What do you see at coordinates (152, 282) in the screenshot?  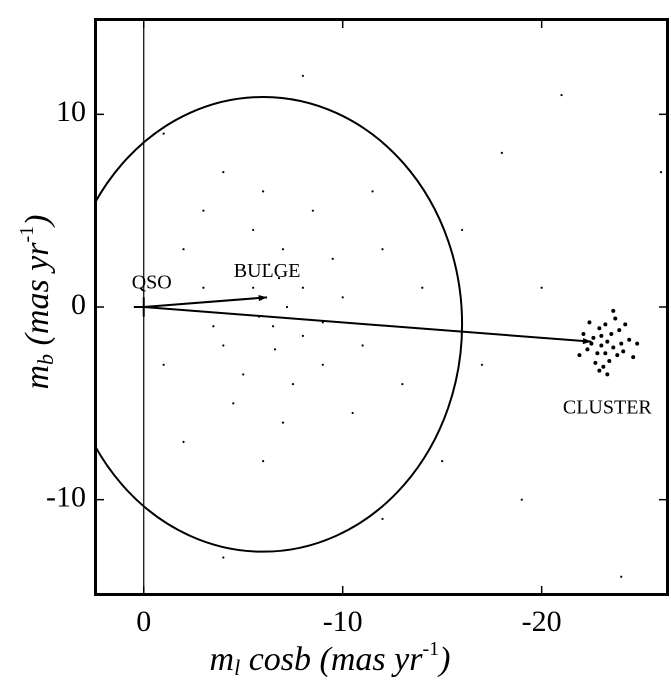 I see `annotation: QSO` at bounding box center [152, 282].